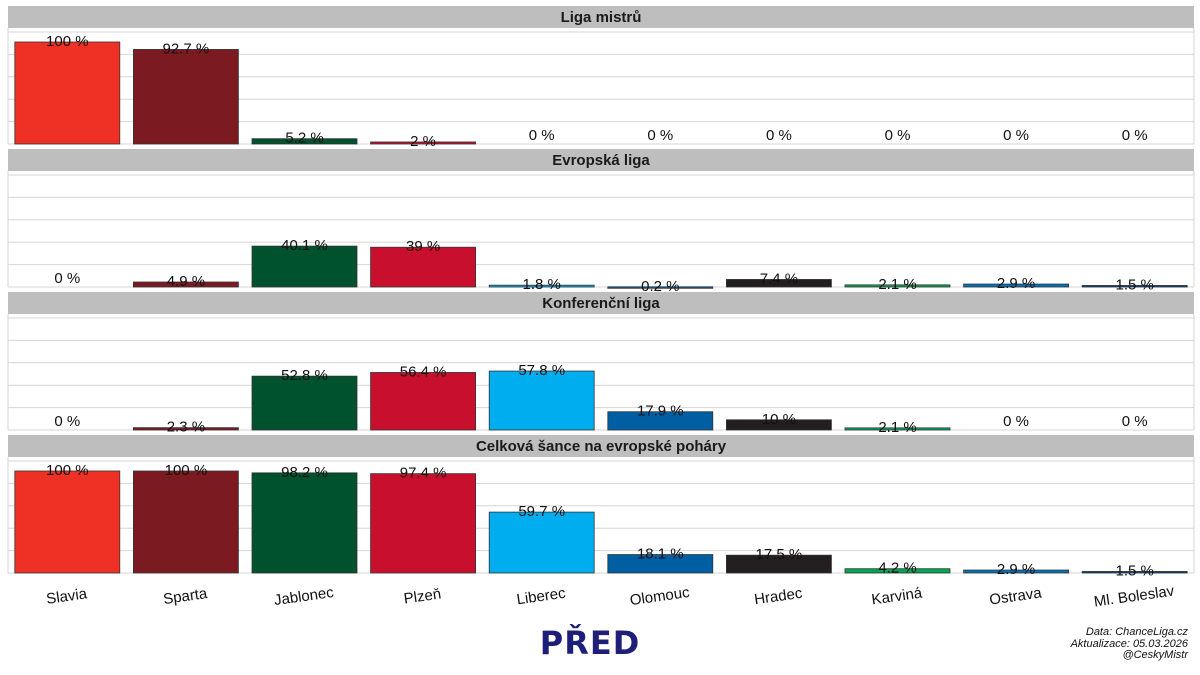  What do you see at coordinates (660, 411) in the screenshot?
I see `bar-label: 17.9 %` at bounding box center [660, 411].